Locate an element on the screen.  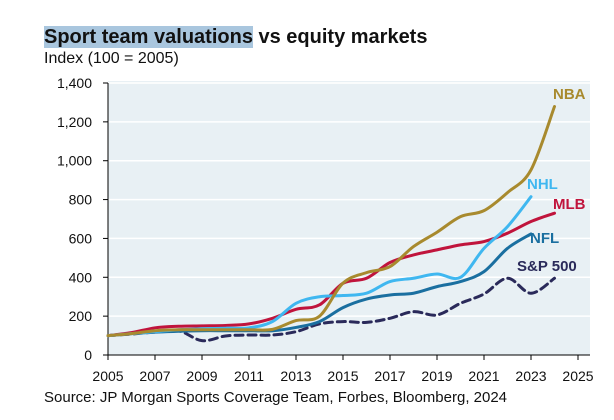
x-tick-label: 2025 is located at coordinates (577, 376).